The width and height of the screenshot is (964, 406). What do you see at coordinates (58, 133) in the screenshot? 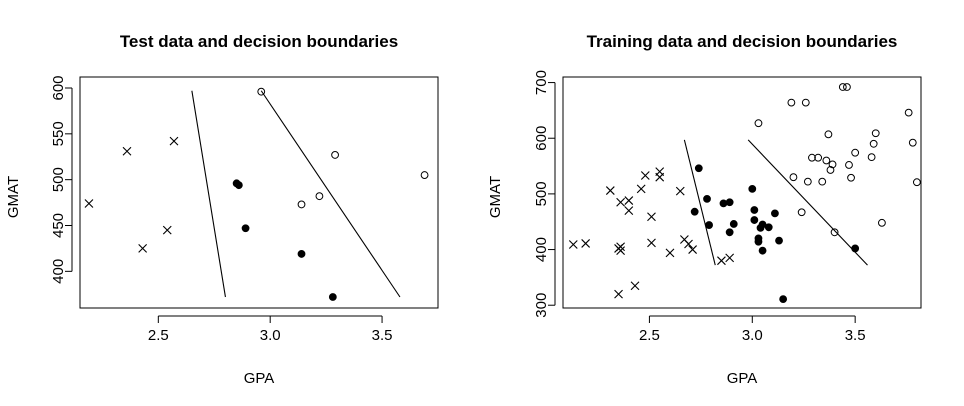
I see `y-tick-label: 550` at bounding box center [58, 133].